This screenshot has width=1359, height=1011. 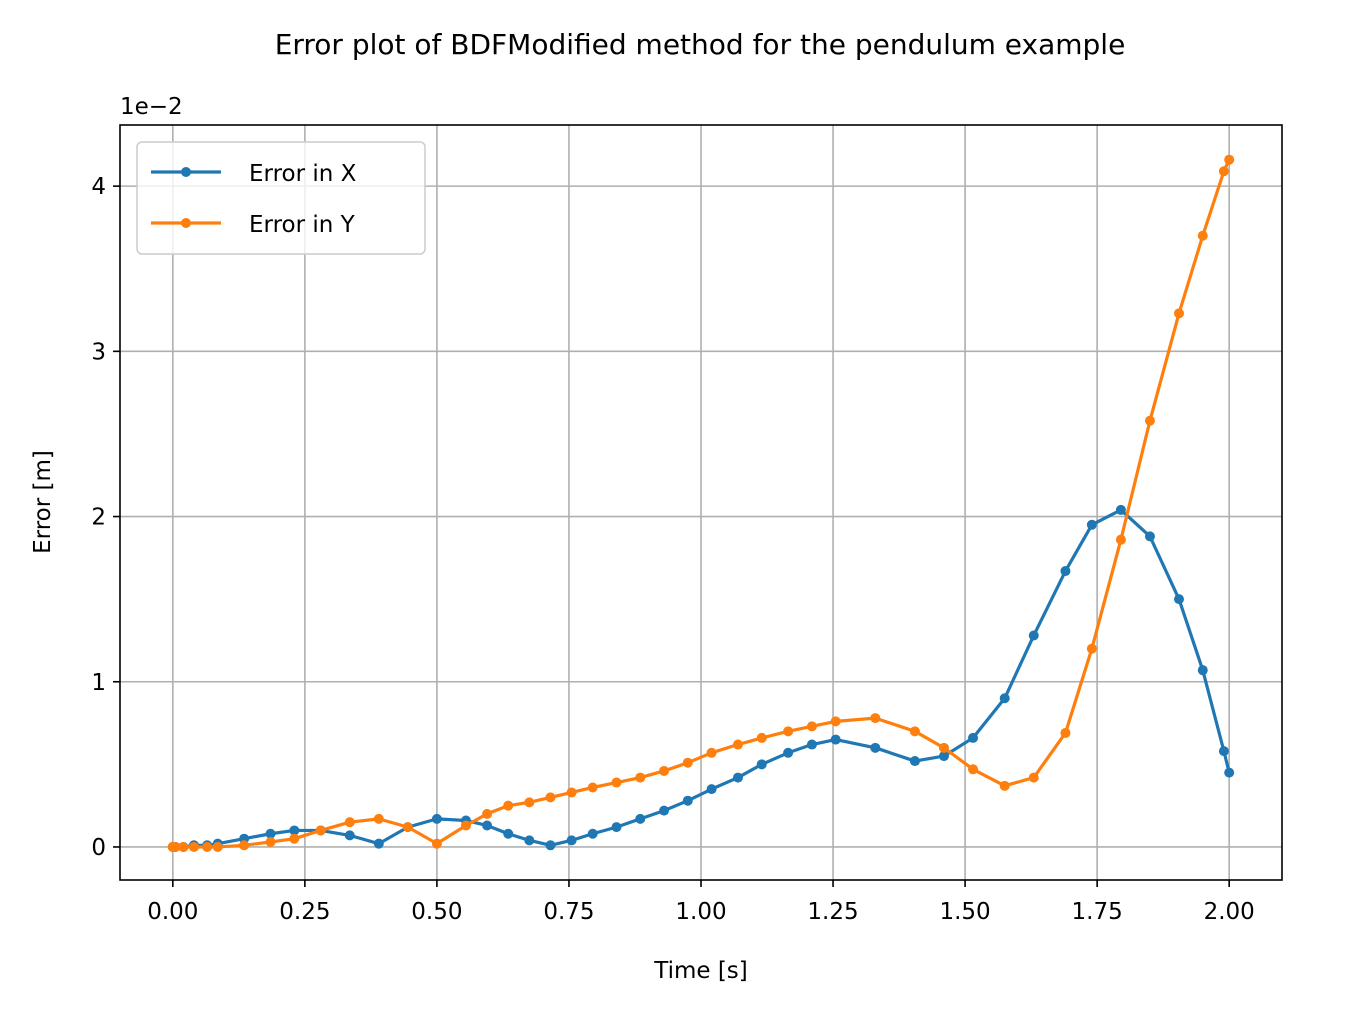 What do you see at coordinates (304, 912) in the screenshot?
I see `x-tick-label: 0.25` at bounding box center [304, 912].